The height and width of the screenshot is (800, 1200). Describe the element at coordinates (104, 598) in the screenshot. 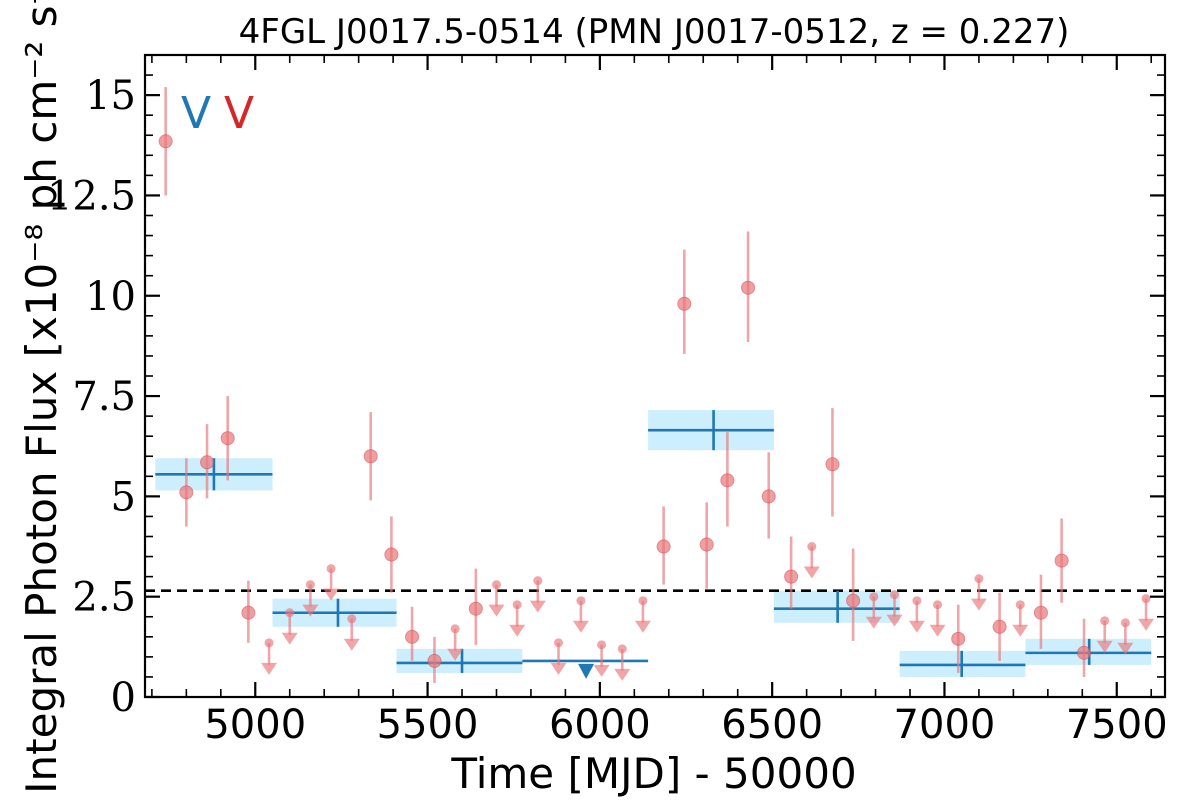

I see `y-tick-label: 2.5` at that location.